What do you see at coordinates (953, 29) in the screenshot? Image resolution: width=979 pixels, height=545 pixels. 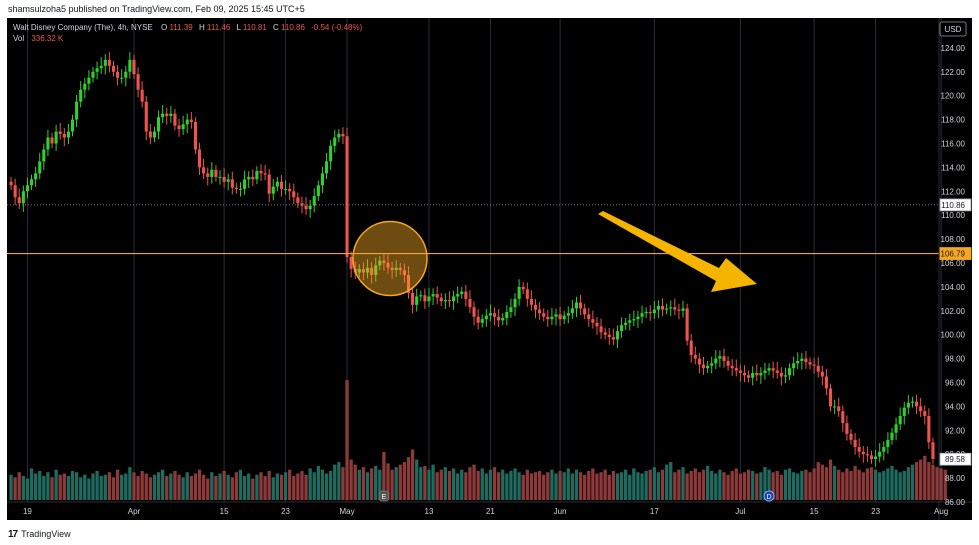 I see `currency-label: USD` at bounding box center [953, 29].